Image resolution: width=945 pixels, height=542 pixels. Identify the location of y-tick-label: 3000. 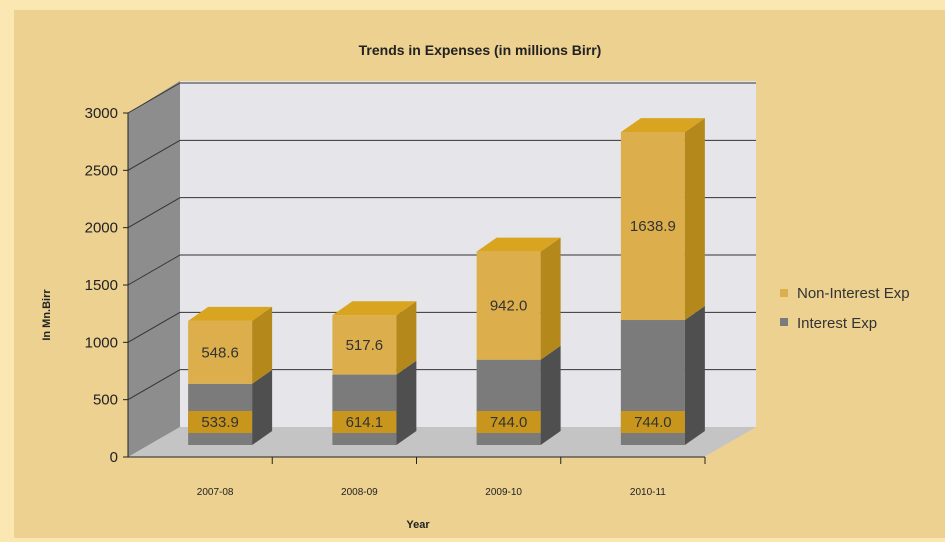
(101, 113).